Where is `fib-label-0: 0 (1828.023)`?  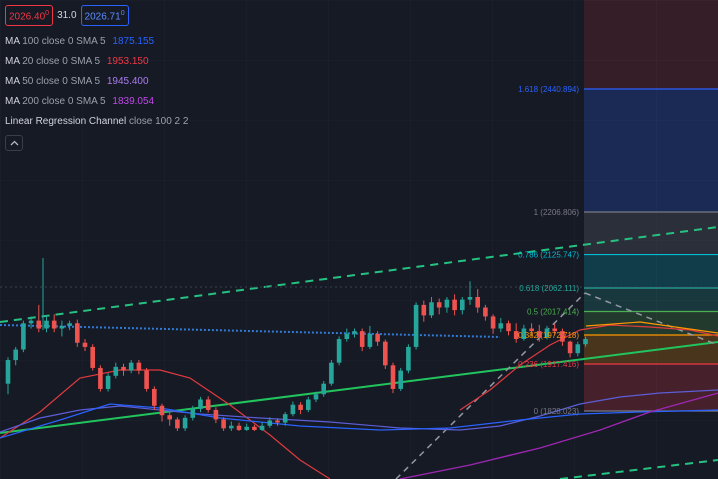 fib-label-0: 0 (1828.023) is located at coordinates (557, 411).